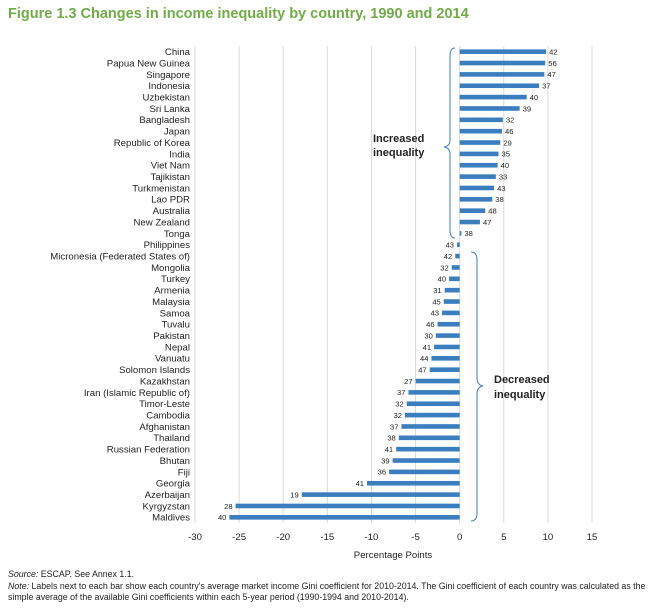 This screenshot has width=670, height=615. What do you see at coordinates (168, 75) in the screenshot?
I see `category-label: Singapore` at bounding box center [168, 75].